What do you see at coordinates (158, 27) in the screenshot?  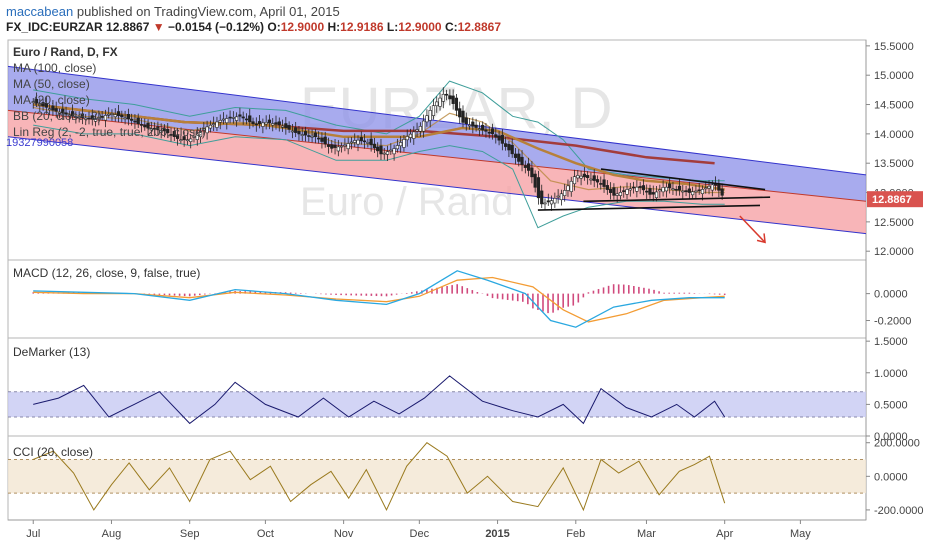 I see `down-arrow-icon: ▼` at bounding box center [158, 27].